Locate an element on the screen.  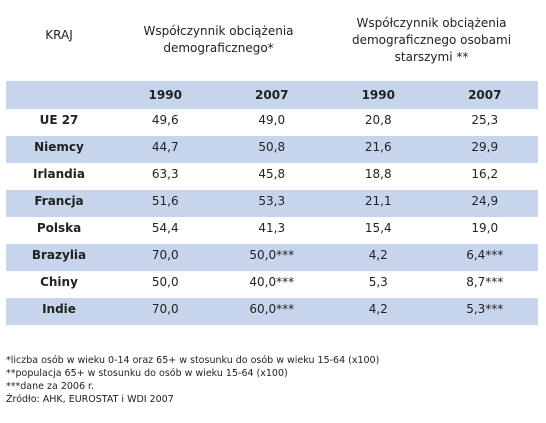
table-row: Francja 51,6 53,3 21,1 24,9 is located at coordinates (272, 204).